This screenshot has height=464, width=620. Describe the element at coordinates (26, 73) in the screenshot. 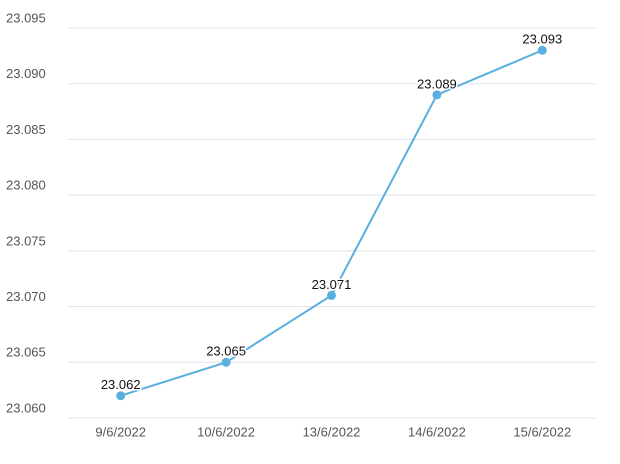

I see `y-tick-label: 23.090` at that location.